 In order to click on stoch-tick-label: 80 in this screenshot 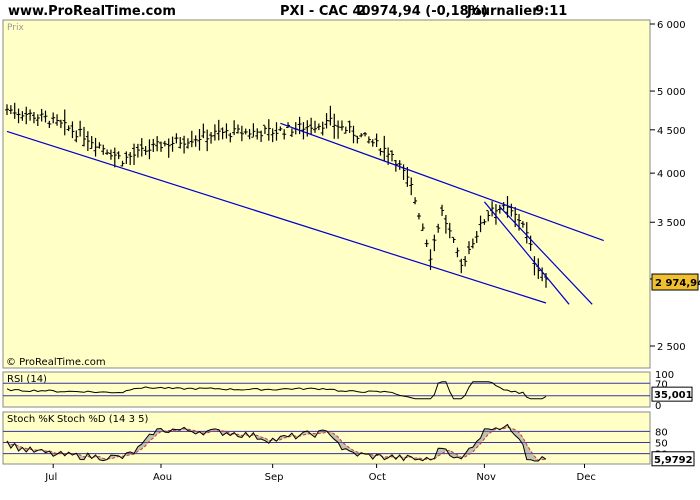, I will do `click(661, 432)`.